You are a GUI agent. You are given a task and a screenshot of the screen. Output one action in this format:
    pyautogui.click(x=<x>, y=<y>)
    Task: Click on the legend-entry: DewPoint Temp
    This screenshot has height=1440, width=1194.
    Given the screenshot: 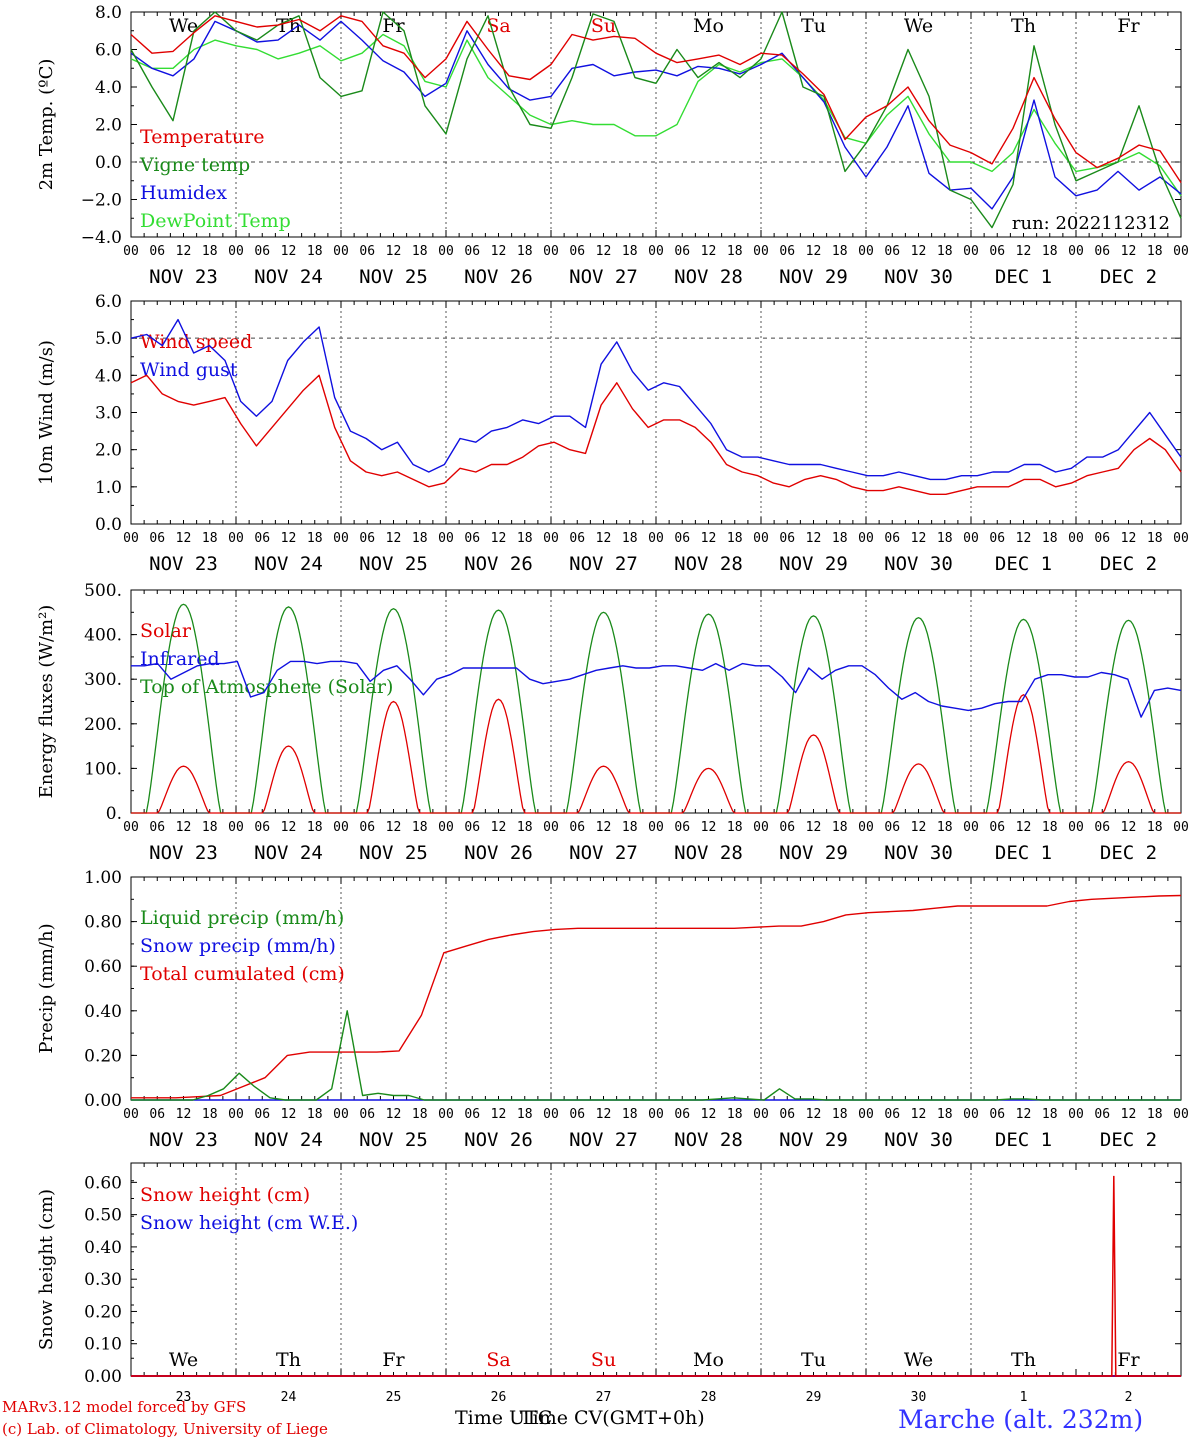 What is the action you would take?
    pyautogui.click(x=215, y=221)
    